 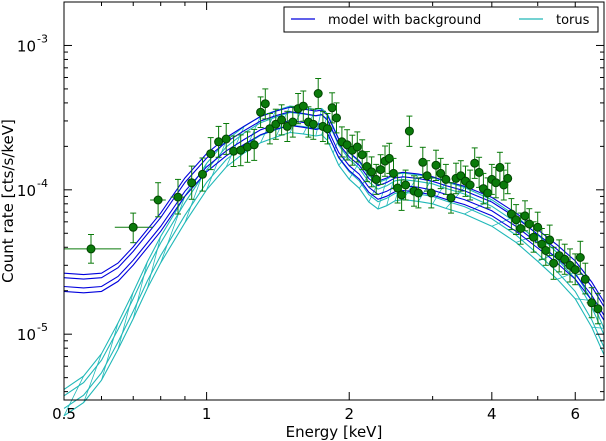 I want to click on y-tick-exponent: -3, so click(x=42, y=38).